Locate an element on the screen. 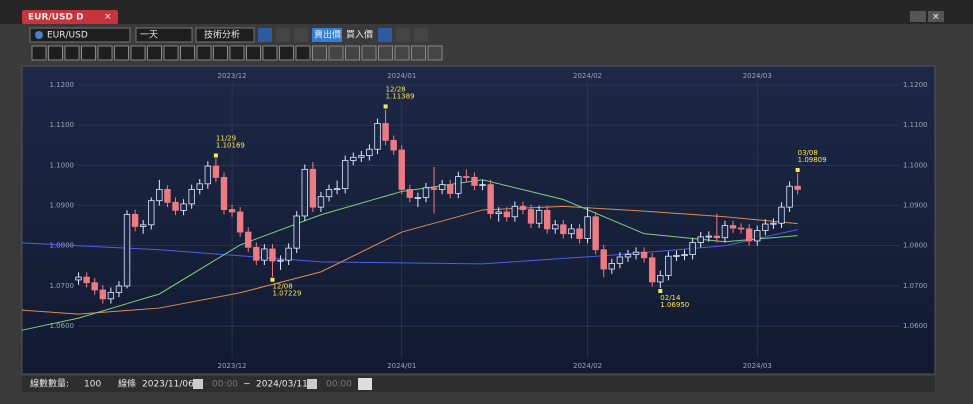  flag is located at coordinates (39, 35).